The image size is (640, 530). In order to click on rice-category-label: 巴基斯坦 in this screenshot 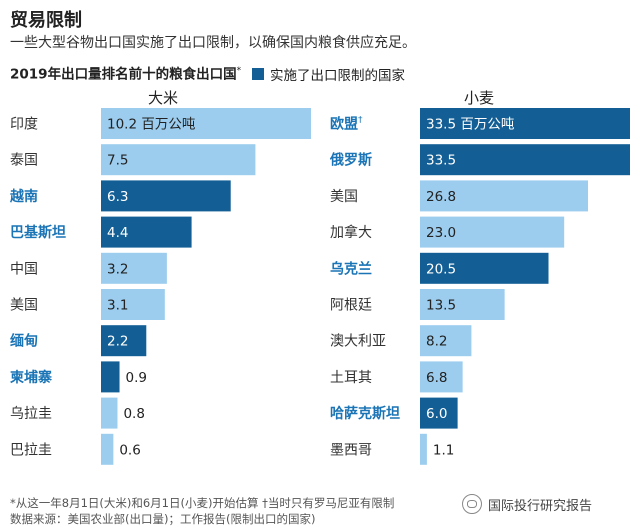, I will do `click(38, 232)`.